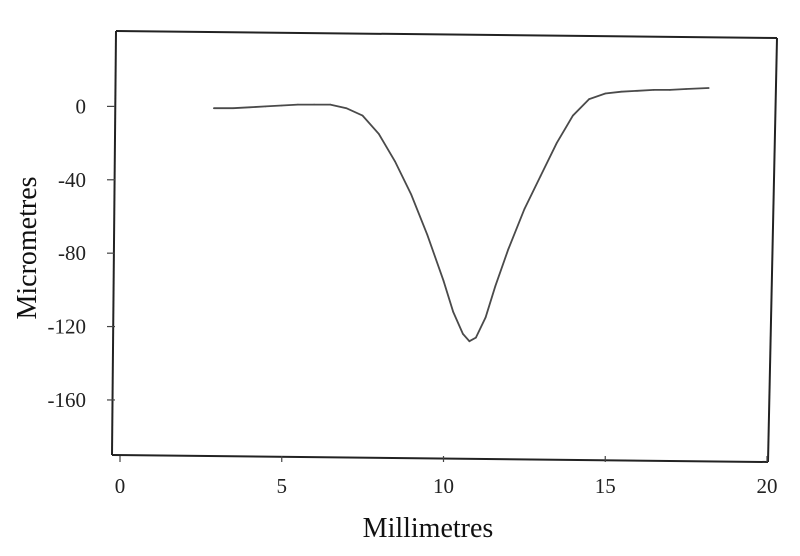 Image resolution: width=800 pixels, height=556 pixels. I want to click on y-axis-title: Micrometres, so click(27, 247).